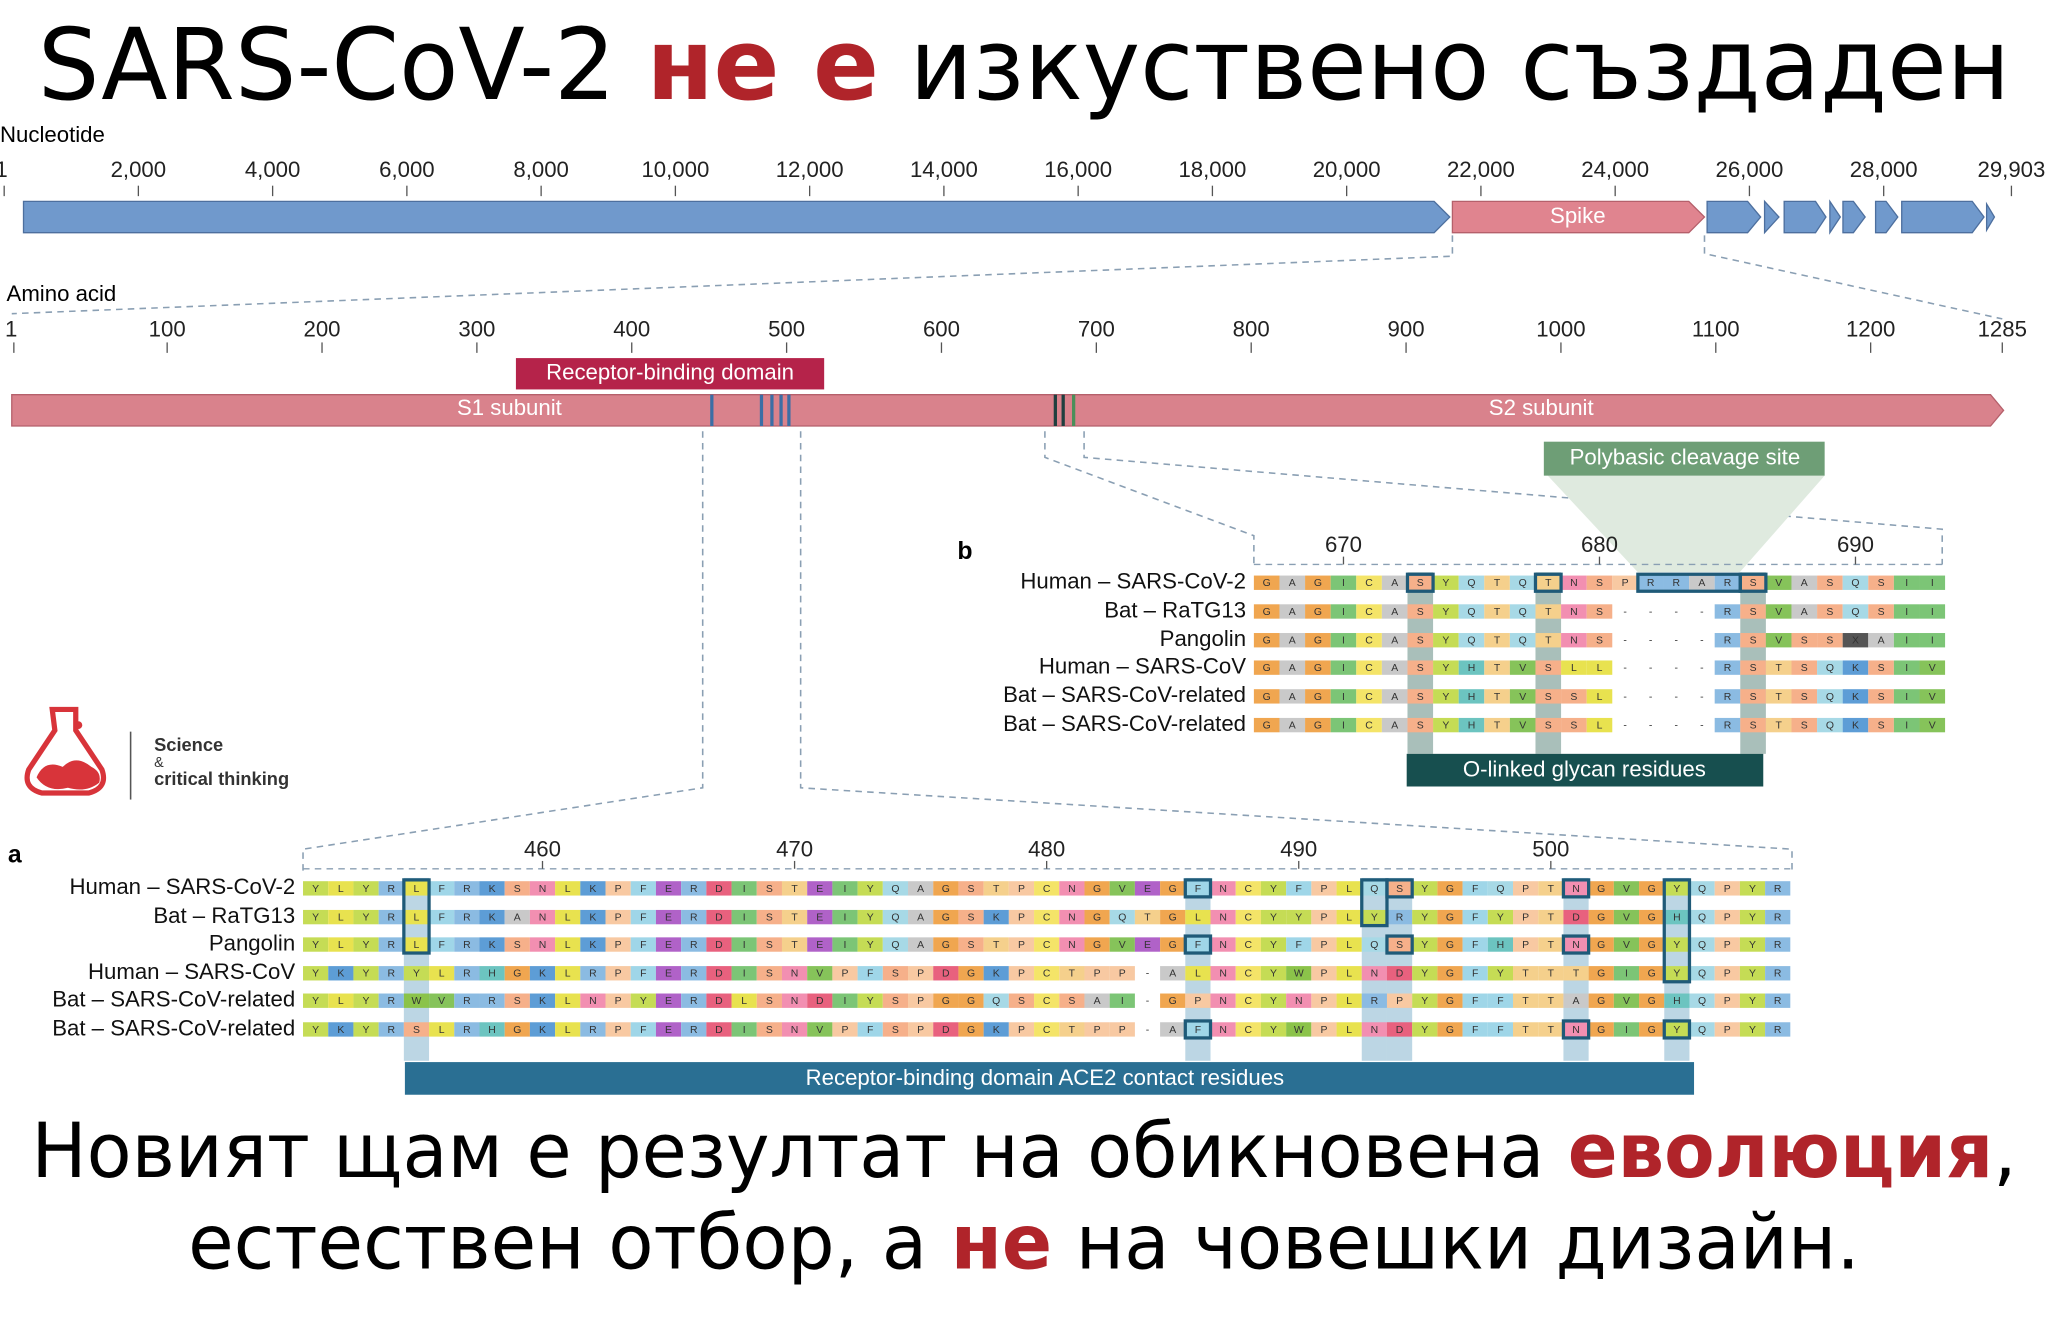 The height and width of the screenshot is (1317, 2048). What do you see at coordinates (1394, 583) in the screenshot?
I see `residue: A` at bounding box center [1394, 583].